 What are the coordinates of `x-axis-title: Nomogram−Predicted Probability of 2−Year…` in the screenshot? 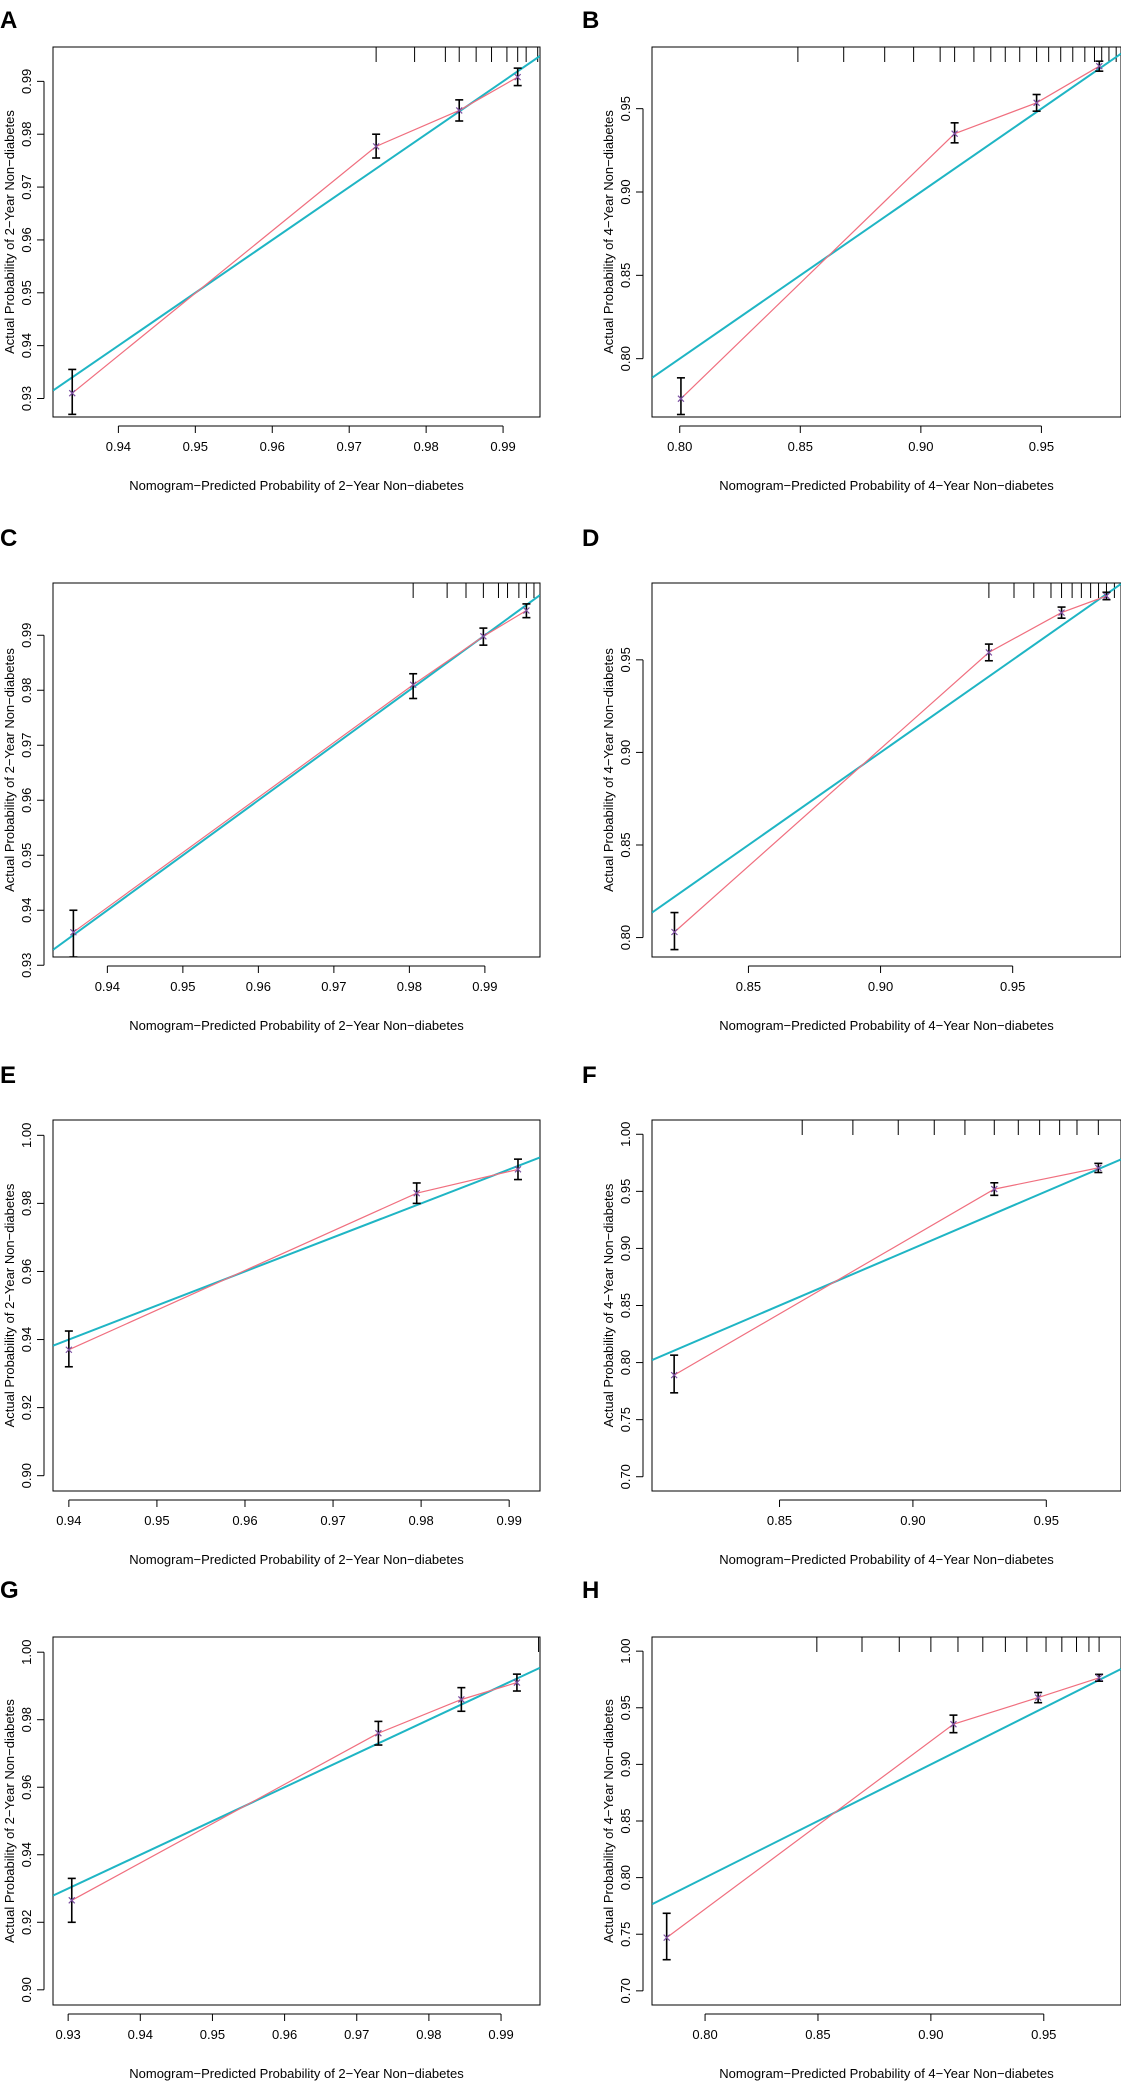 It's located at (296, 485).